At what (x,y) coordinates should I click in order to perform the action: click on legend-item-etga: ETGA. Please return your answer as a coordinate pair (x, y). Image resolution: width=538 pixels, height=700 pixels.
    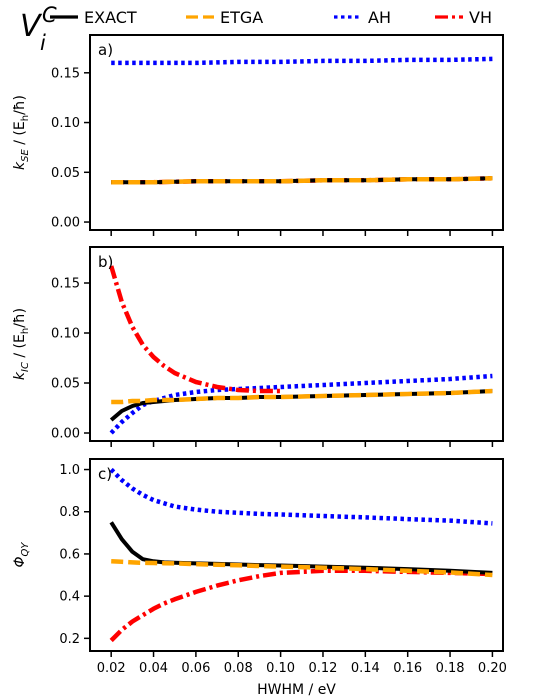
    Looking at the image, I should click on (224, 17).